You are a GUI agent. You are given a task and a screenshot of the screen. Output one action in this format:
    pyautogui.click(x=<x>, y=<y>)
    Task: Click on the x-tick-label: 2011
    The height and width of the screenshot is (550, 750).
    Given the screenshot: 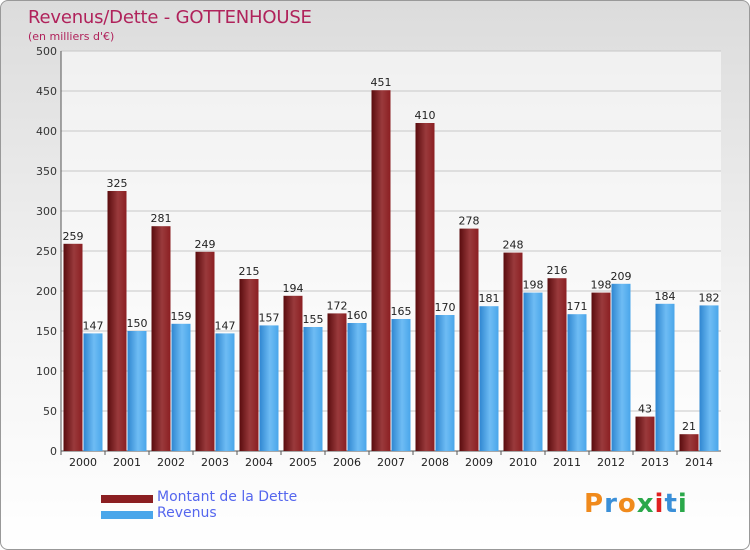 What is the action you would take?
    pyautogui.click(x=567, y=462)
    